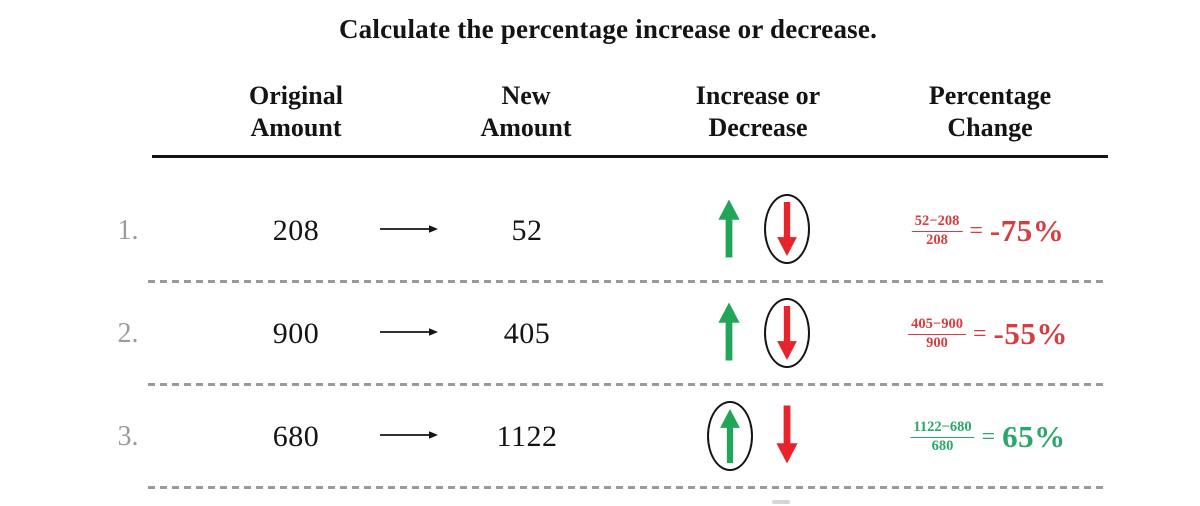 Image resolution: width=1200 pixels, height=506 pixels. Describe the element at coordinates (988, 334) in the screenshot. I see `percentage-change-equation: 405−900 900 = -55%` at that location.